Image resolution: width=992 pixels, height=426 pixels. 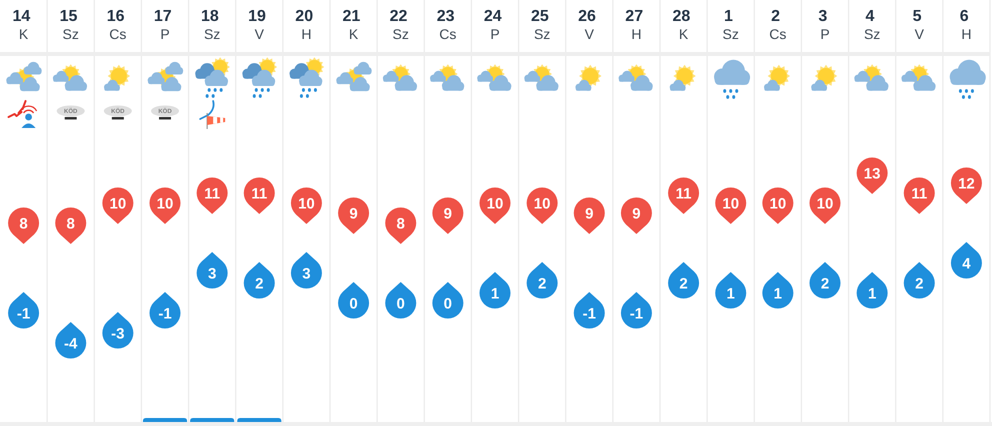 What do you see at coordinates (401, 25) in the screenshot?
I see `x-tick-label: 22 Sz` at bounding box center [401, 25].